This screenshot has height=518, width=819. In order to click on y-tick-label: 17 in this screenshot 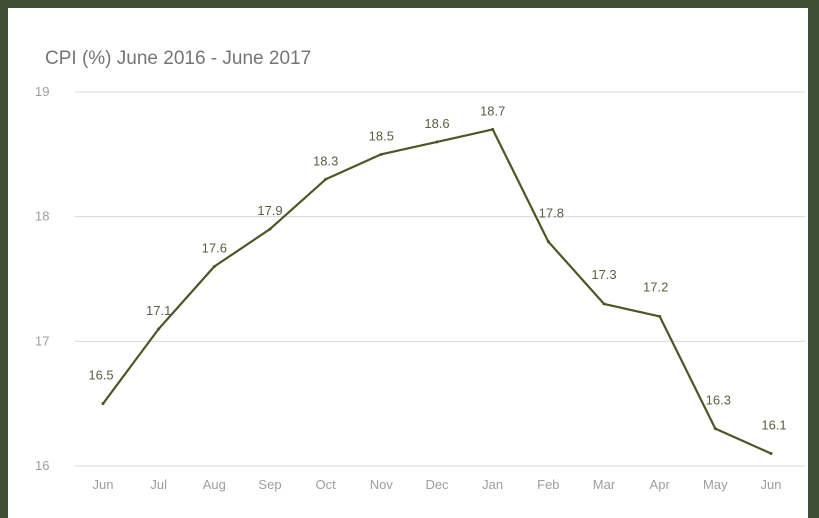, I will do `click(42, 340)`.